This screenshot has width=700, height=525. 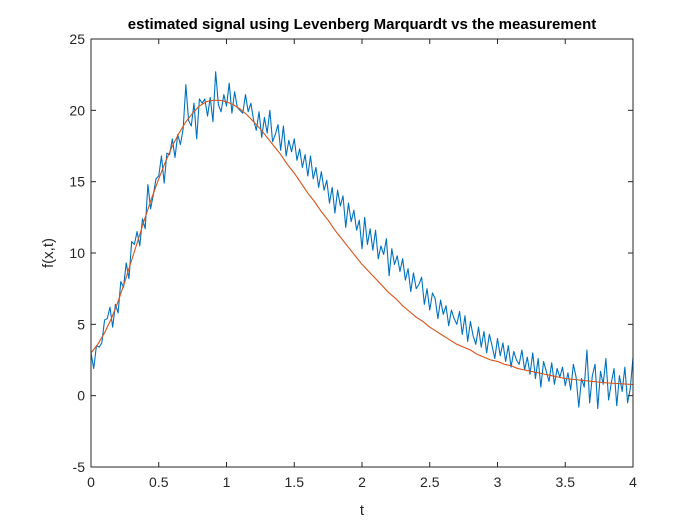 What do you see at coordinates (81, 396) in the screenshot?
I see `y-tick-label-1: 0` at bounding box center [81, 396].